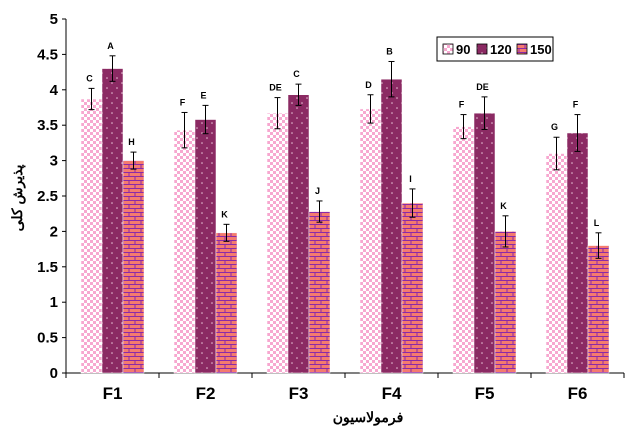  I want to click on bar-150-F3, so click(319, 292).